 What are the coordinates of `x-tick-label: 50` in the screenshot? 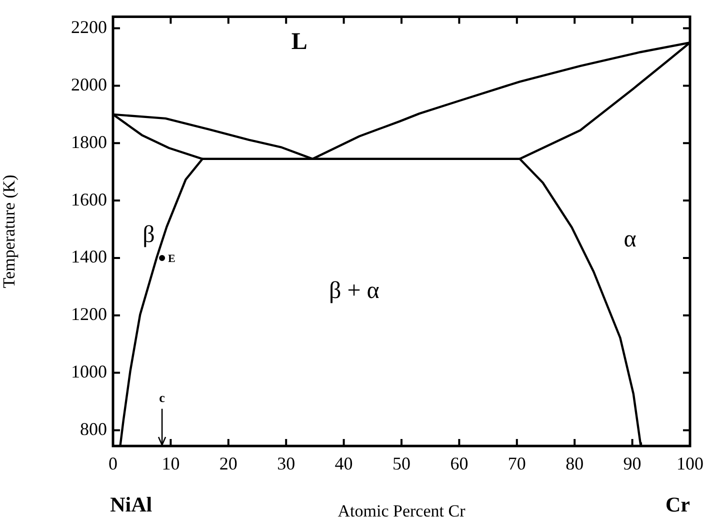 It's located at (401, 464).